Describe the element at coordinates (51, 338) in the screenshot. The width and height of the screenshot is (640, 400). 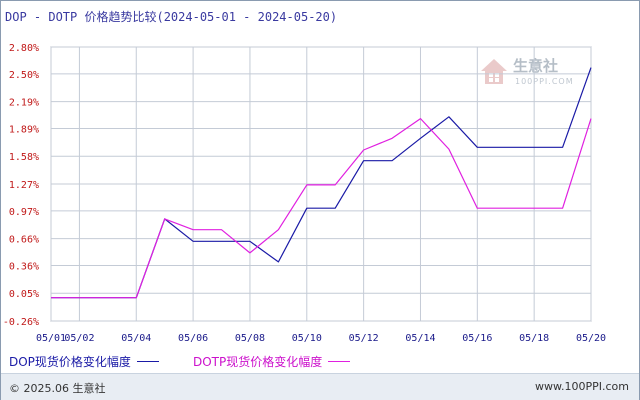
I see `x-tick-label: 05/01` at that location.